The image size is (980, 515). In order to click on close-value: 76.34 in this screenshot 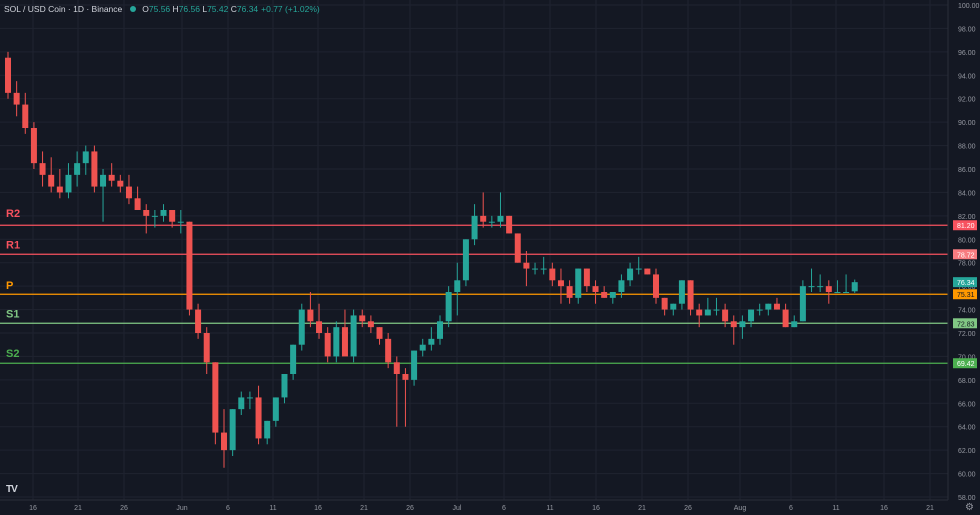, I will do `click(247, 9)`.